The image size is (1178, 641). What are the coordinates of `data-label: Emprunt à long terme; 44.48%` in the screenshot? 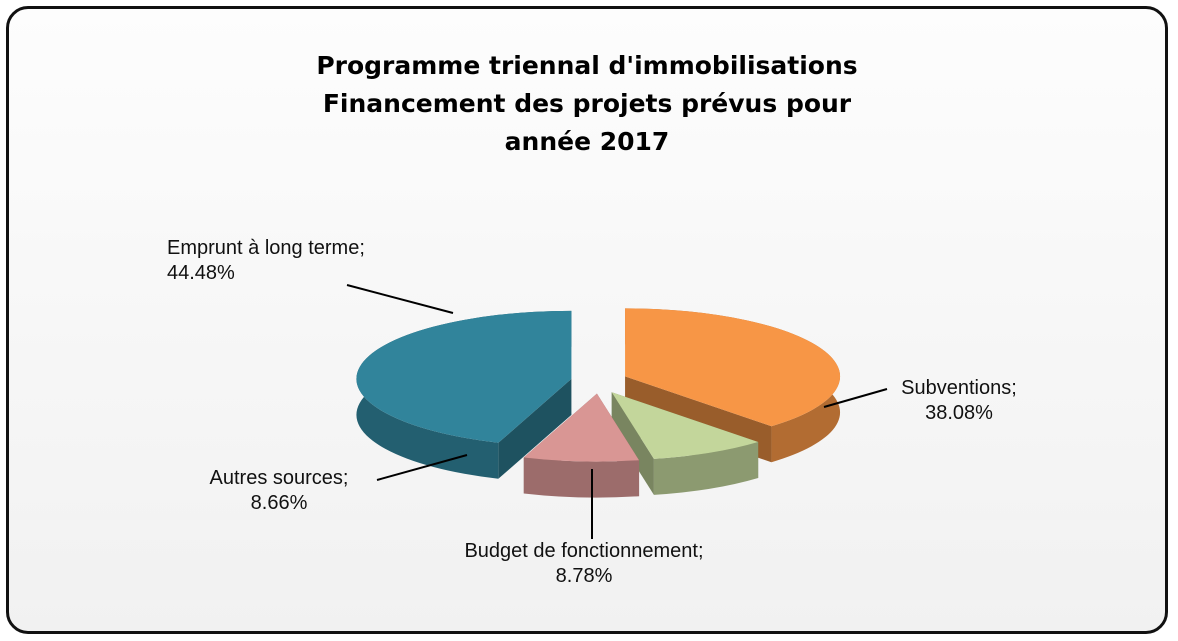 It's located at (267, 261).